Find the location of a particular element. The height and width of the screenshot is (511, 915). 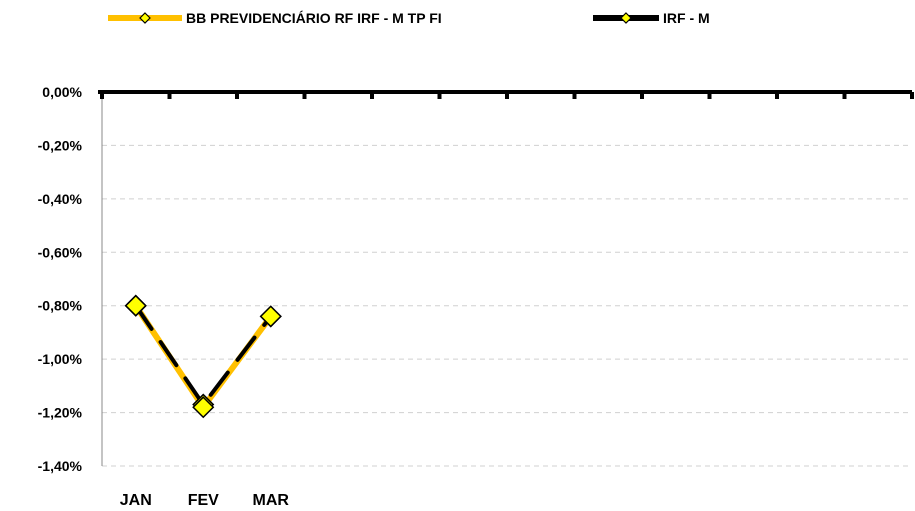

y-tick-label: -1,40% is located at coordinates (60, 466).